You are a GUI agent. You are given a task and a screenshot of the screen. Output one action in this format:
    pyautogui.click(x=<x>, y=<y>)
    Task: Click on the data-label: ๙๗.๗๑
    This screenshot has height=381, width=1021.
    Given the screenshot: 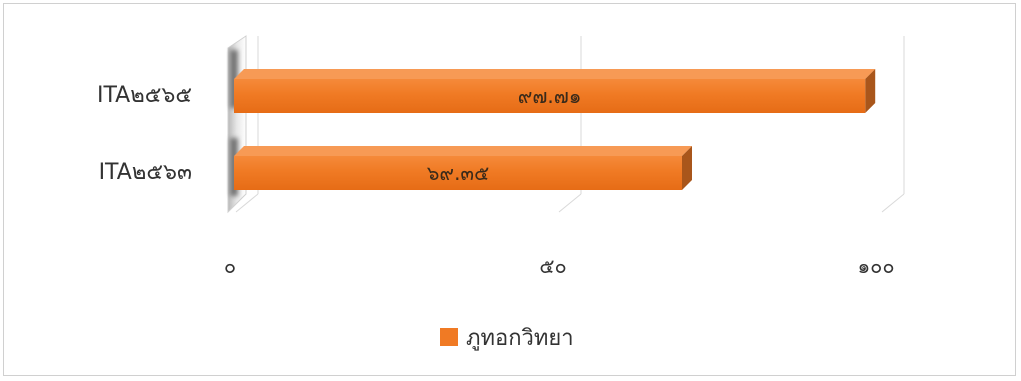 What is the action you would take?
    pyautogui.click(x=550, y=96)
    